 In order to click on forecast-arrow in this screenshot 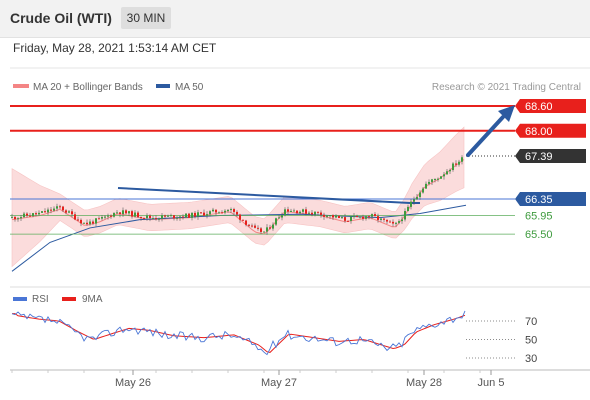, I will do `click(490, 131)`.